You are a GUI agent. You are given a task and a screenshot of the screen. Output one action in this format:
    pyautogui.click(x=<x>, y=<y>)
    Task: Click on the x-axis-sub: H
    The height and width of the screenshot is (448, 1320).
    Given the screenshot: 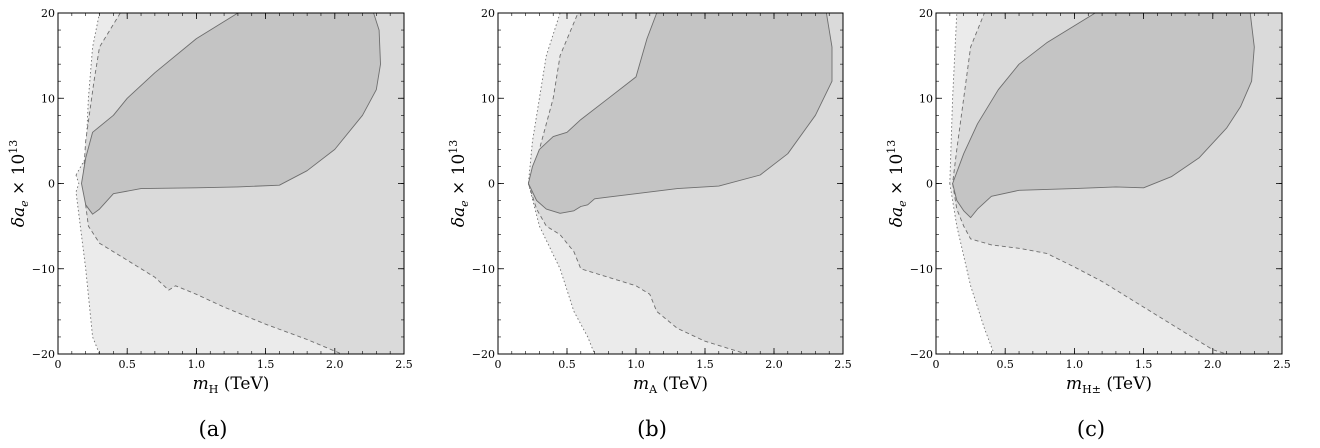 What is the action you would take?
    pyautogui.click(x=214, y=389)
    